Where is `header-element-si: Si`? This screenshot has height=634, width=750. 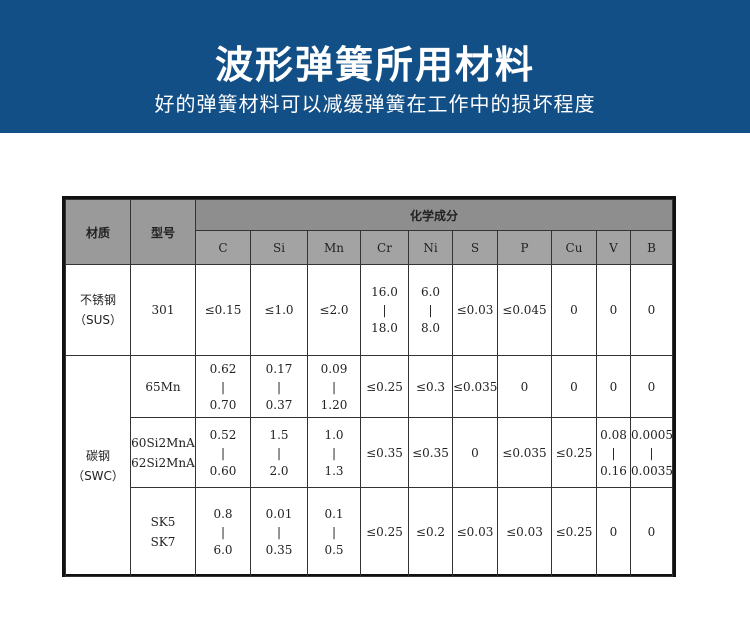
header-element-si: Si is located at coordinates (279, 247).